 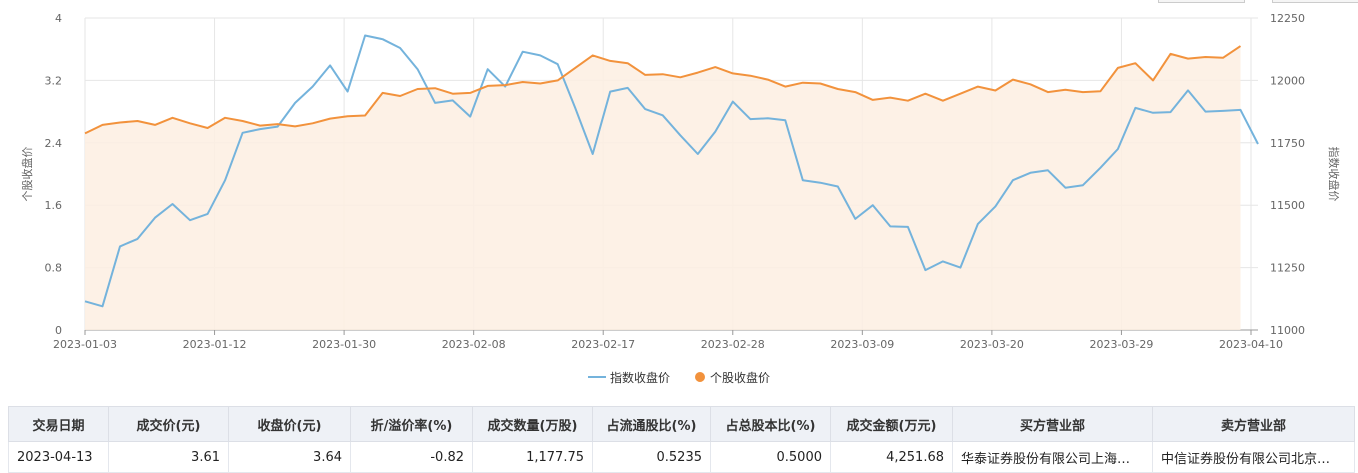 I want to click on right-axis-tick-label: 11500, so click(x=1287, y=205).